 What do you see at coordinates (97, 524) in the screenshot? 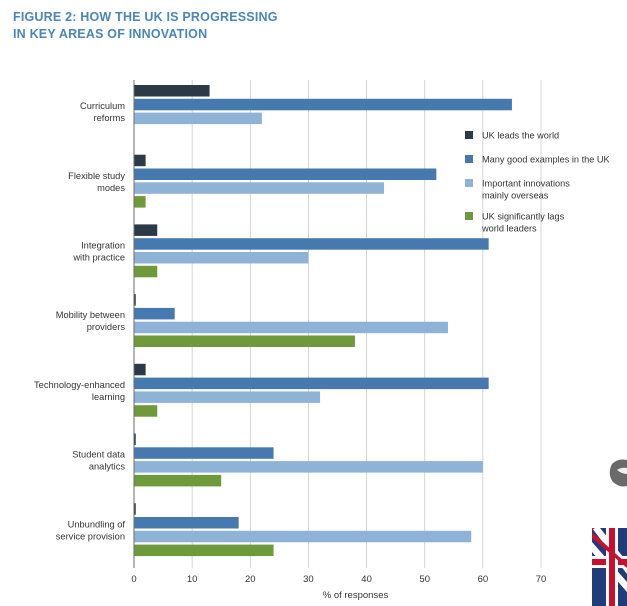
I see `category-label: Unbundling of` at bounding box center [97, 524].